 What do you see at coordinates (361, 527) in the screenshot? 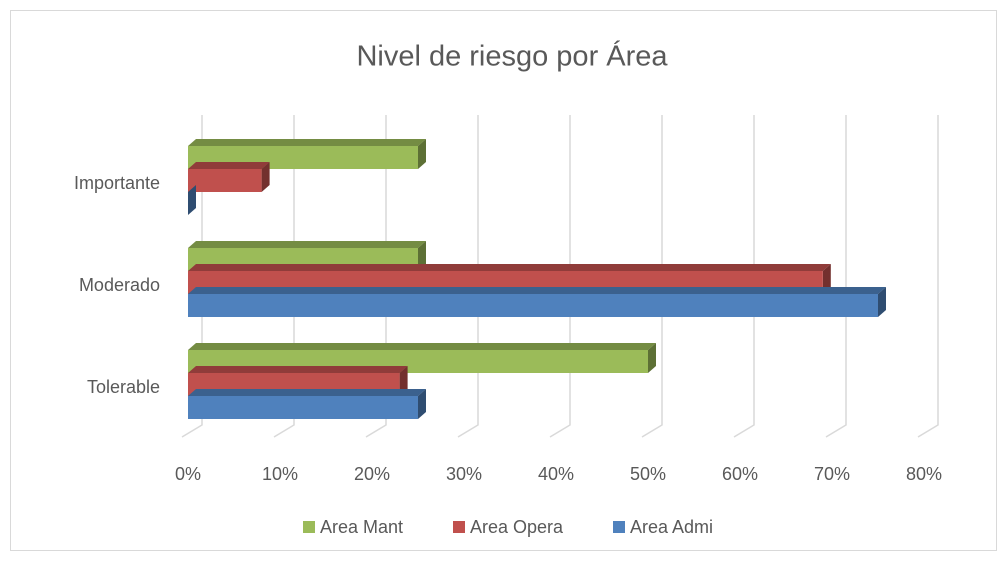
I see `legend-label: Area Mant` at bounding box center [361, 527].